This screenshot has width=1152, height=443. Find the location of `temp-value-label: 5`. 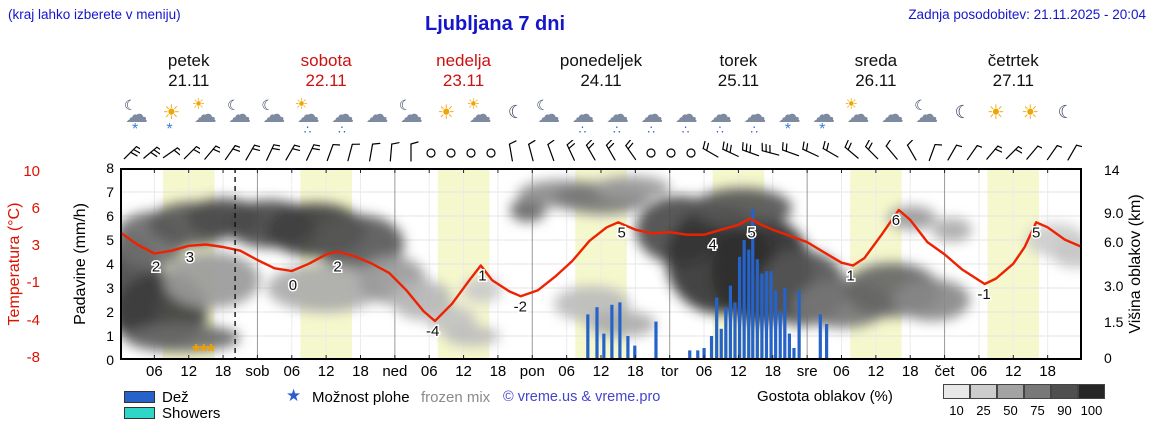

temp-value-label: 5 is located at coordinates (621, 232).